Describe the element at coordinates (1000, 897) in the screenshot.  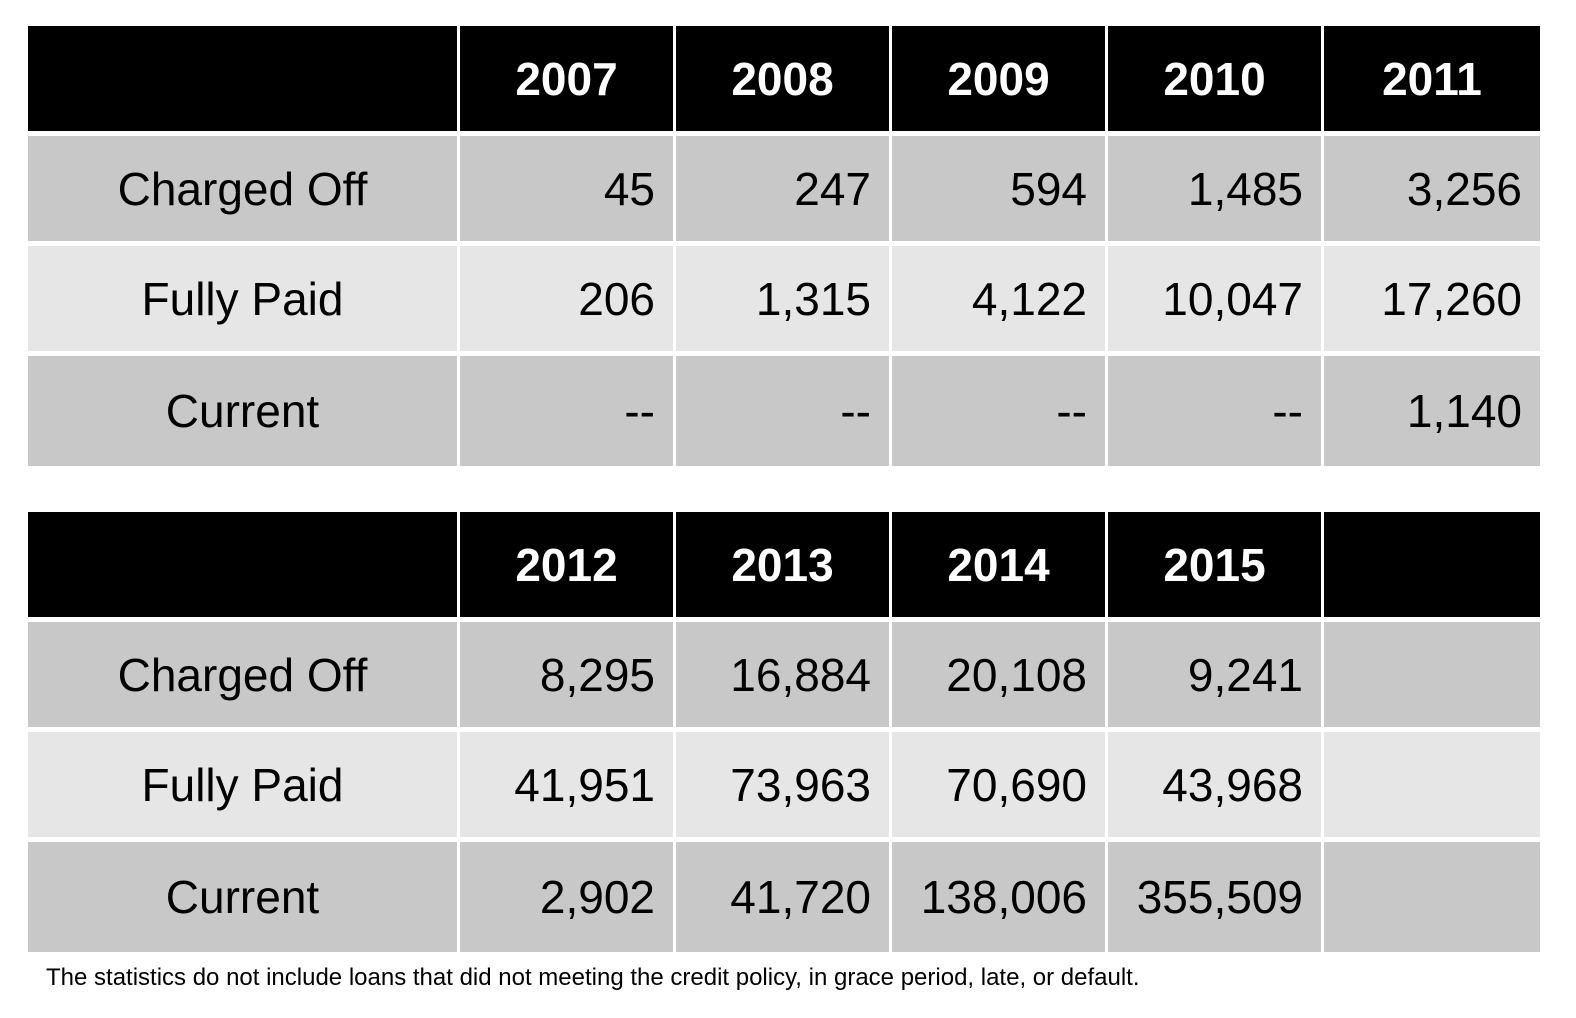
I see `cell-current-2014: 138,006` at that location.